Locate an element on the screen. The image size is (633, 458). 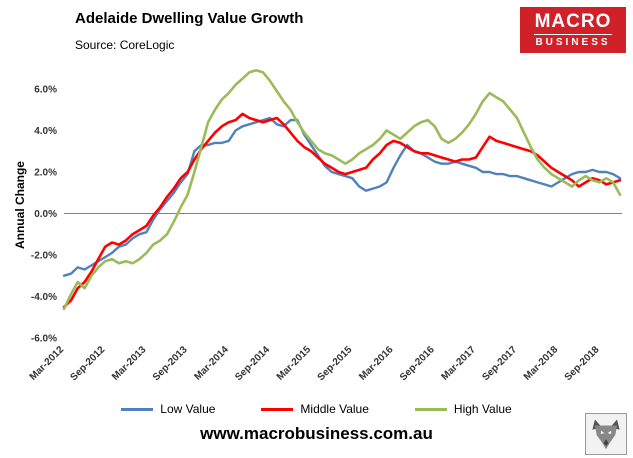
svg-text: 2.0% is located at coordinates (45, 172).